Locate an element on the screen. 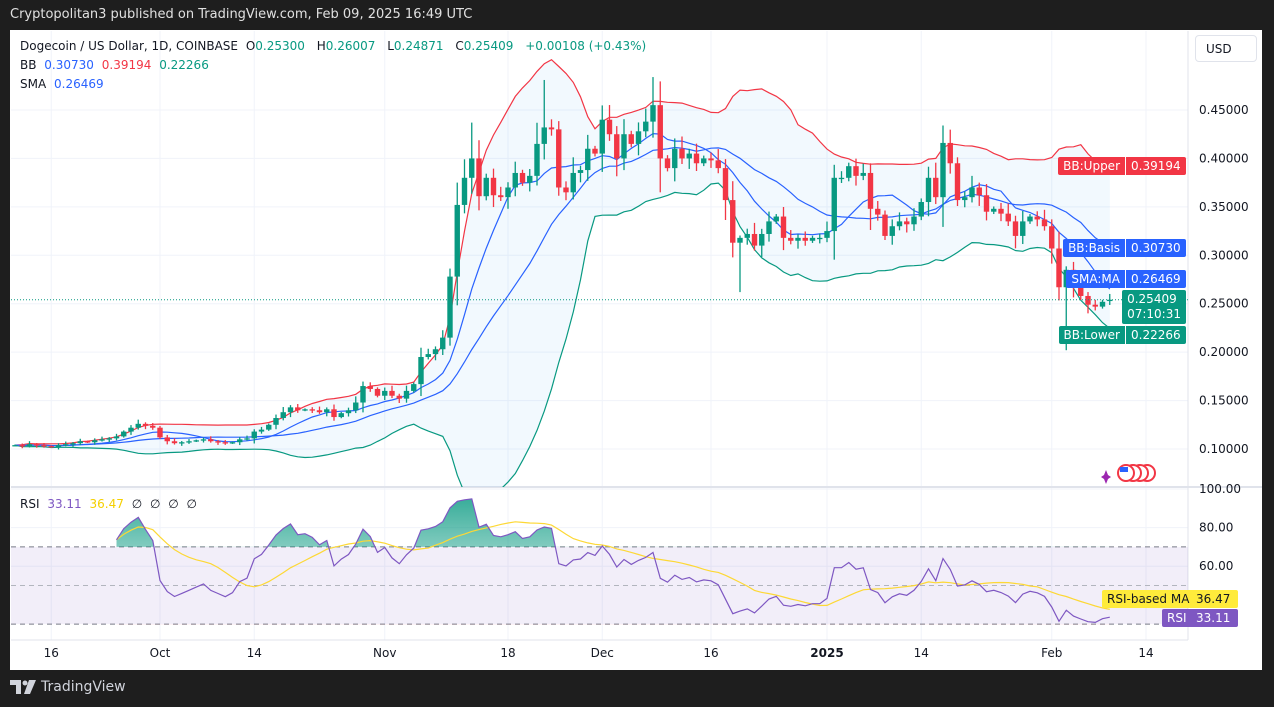 This screenshot has height=707, width=1274. rsi-line is located at coordinates (612, 561).